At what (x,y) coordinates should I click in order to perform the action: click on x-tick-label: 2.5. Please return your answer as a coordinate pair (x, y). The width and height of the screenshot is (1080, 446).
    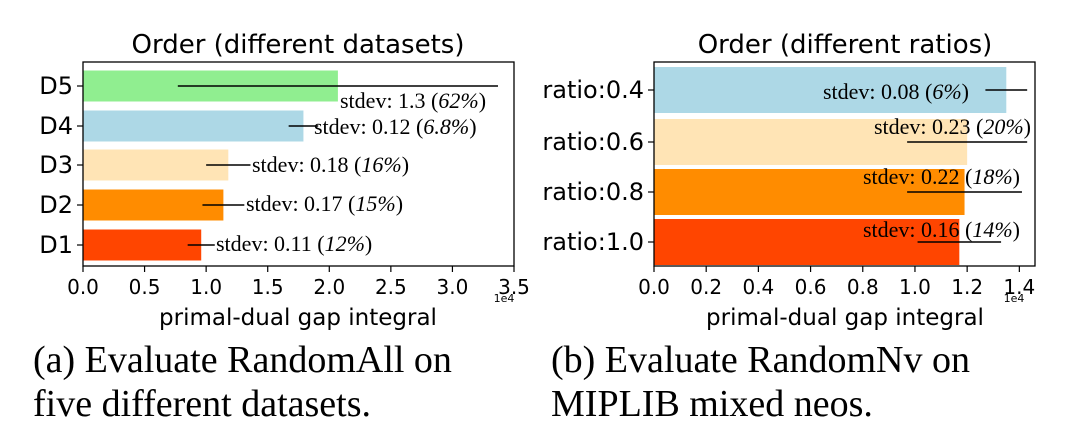
    Looking at the image, I should click on (391, 287).